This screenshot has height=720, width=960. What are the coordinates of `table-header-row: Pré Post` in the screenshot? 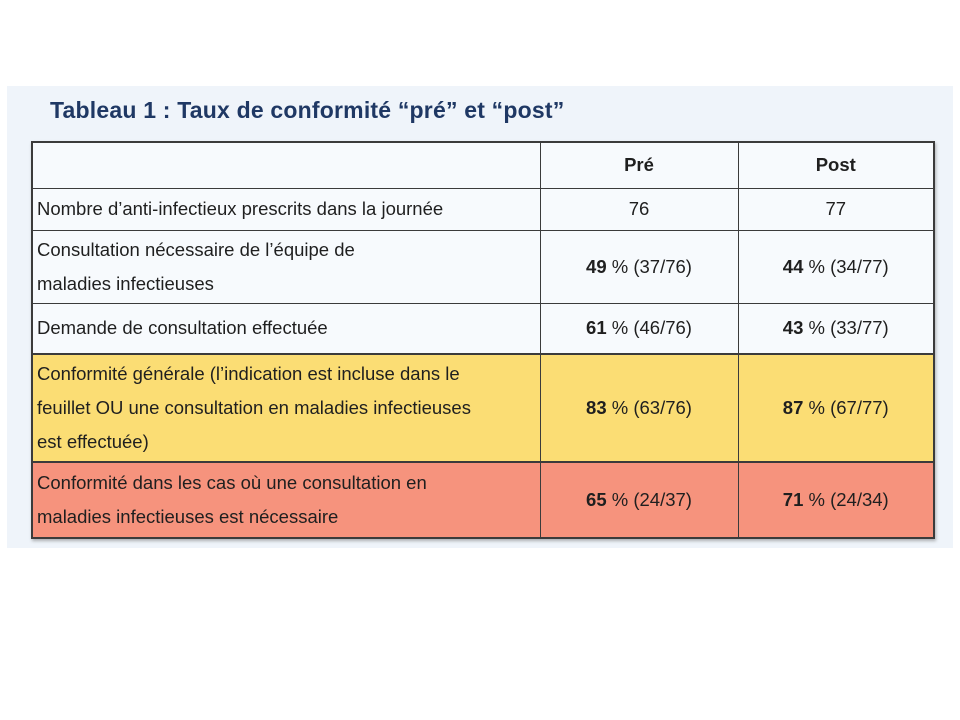 It's located at (483, 165).